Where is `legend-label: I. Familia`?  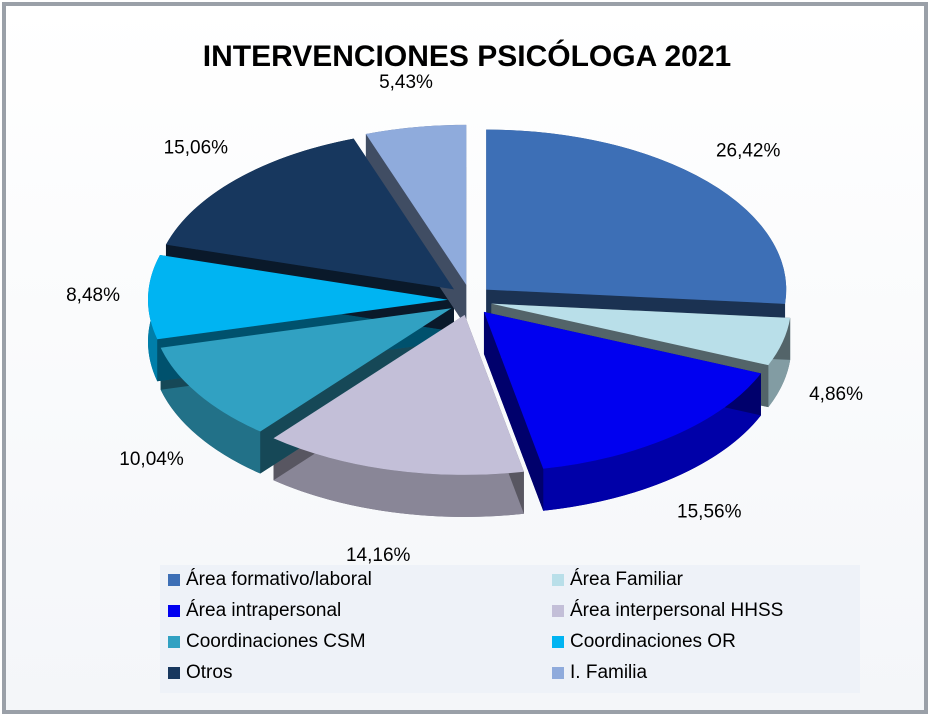
legend-label: I. Familia is located at coordinates (609, 672).